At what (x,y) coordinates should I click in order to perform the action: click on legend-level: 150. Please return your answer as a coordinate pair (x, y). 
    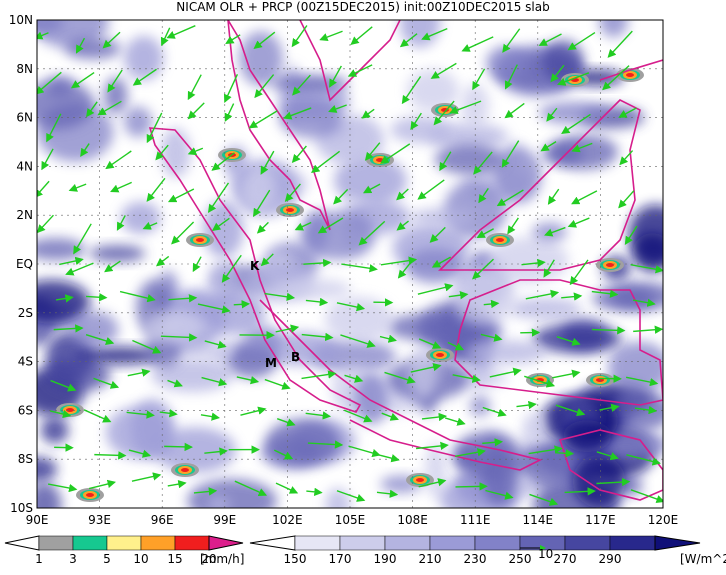
    Looking at the image, I should click on (295, 559).